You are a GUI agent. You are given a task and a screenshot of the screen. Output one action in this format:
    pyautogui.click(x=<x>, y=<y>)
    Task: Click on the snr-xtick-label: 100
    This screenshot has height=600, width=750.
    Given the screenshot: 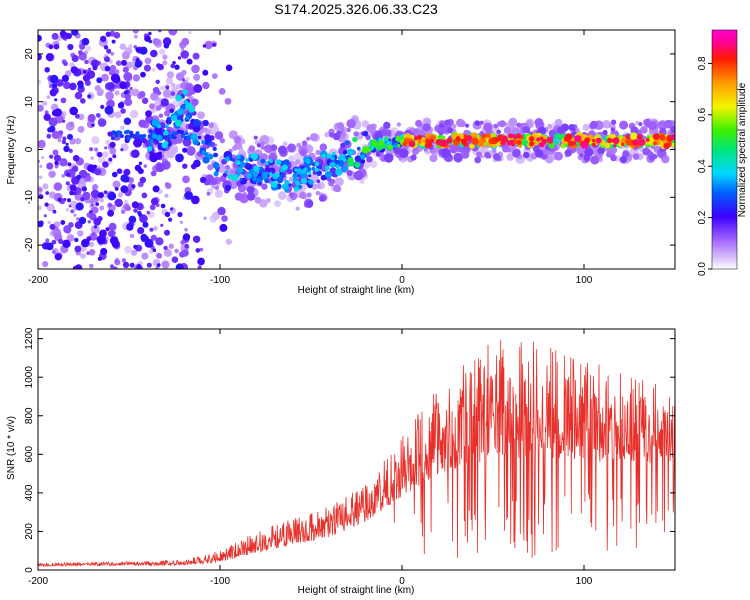 What is the action you would take?
    pyautogui.click(x=584, y=581)
    